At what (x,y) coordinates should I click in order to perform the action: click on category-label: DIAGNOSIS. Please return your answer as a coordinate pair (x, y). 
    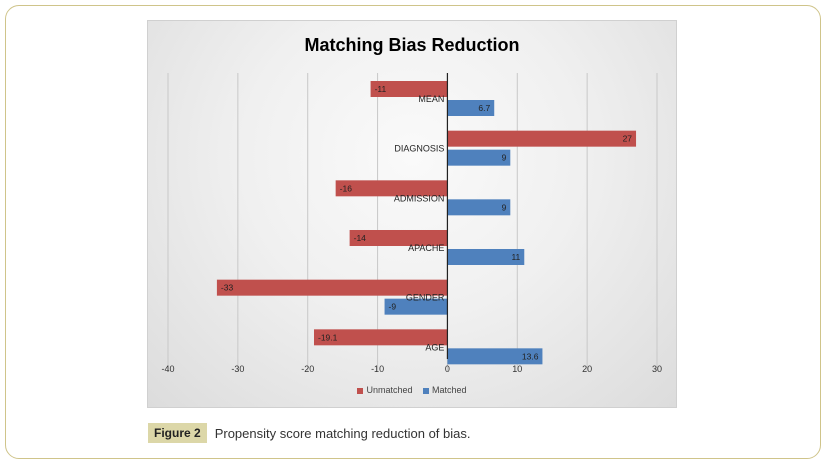
    Looking at the image, I should click on (419, 149).